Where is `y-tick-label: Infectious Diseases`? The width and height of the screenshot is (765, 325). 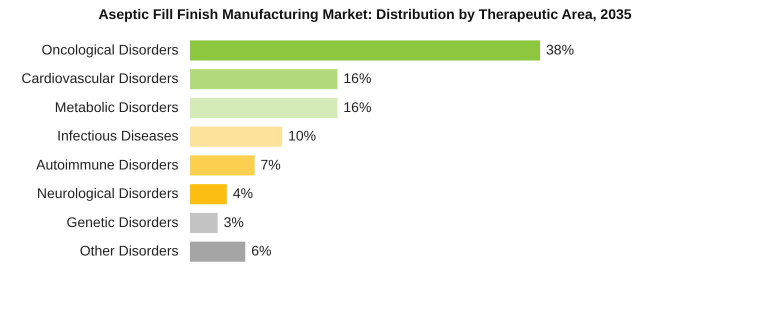
y-tick-label: Infectious Diseases is located at coordinates (117, 136).